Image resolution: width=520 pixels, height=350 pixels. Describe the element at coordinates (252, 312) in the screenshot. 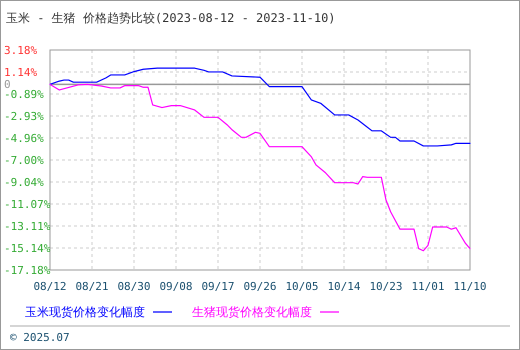

I see `legend-label: 生猪现货价格变化幅度` at that location.